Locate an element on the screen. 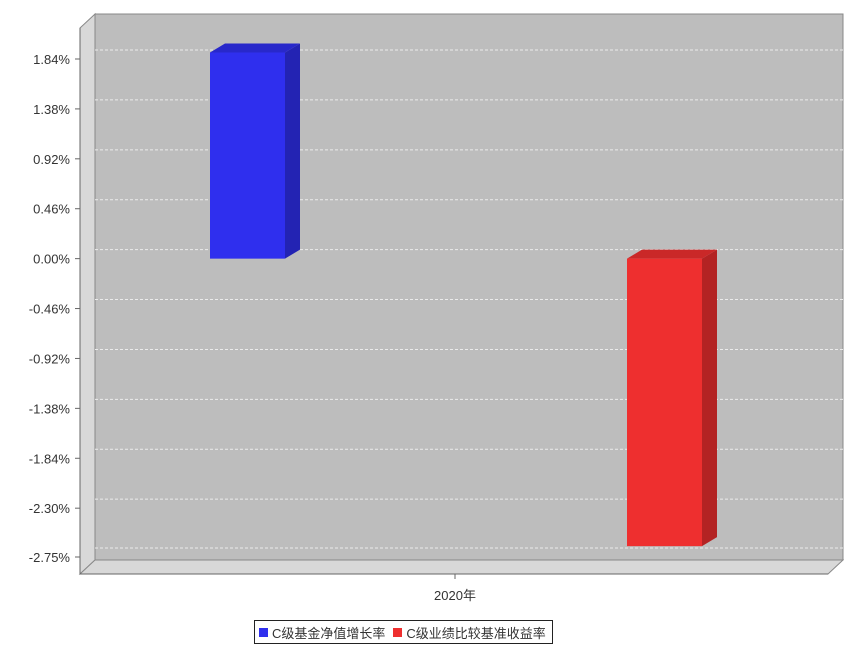  legend: C级基金净值增长率 C级业绩比较基准收益率 is located at coordinates (403, 632).